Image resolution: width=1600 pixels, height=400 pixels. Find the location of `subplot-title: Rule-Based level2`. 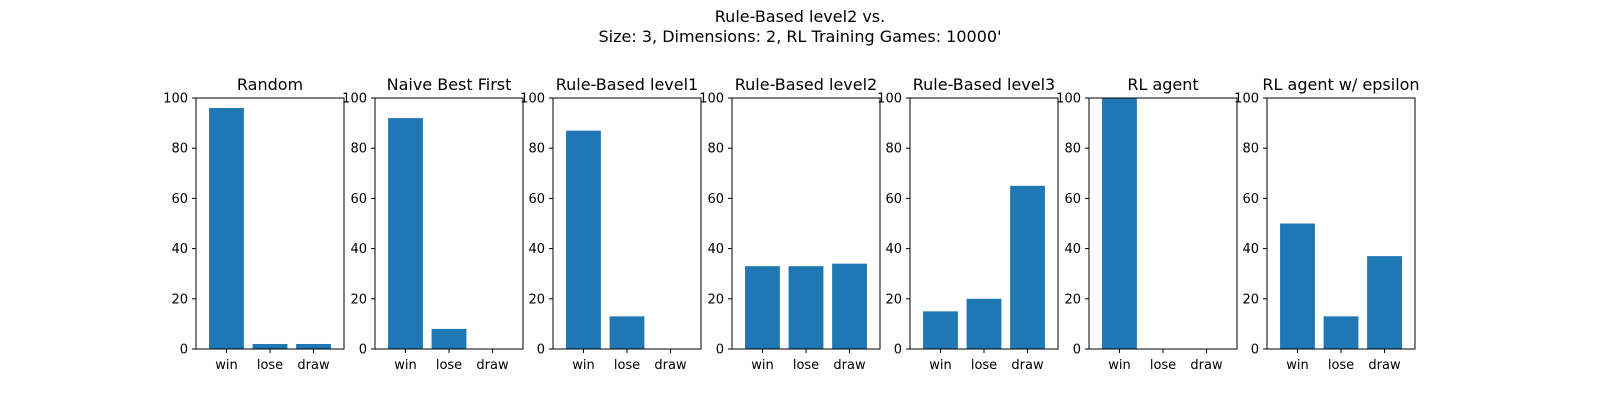

subplot-title: Rule-Based level2 is located at coordinates (806, 84).